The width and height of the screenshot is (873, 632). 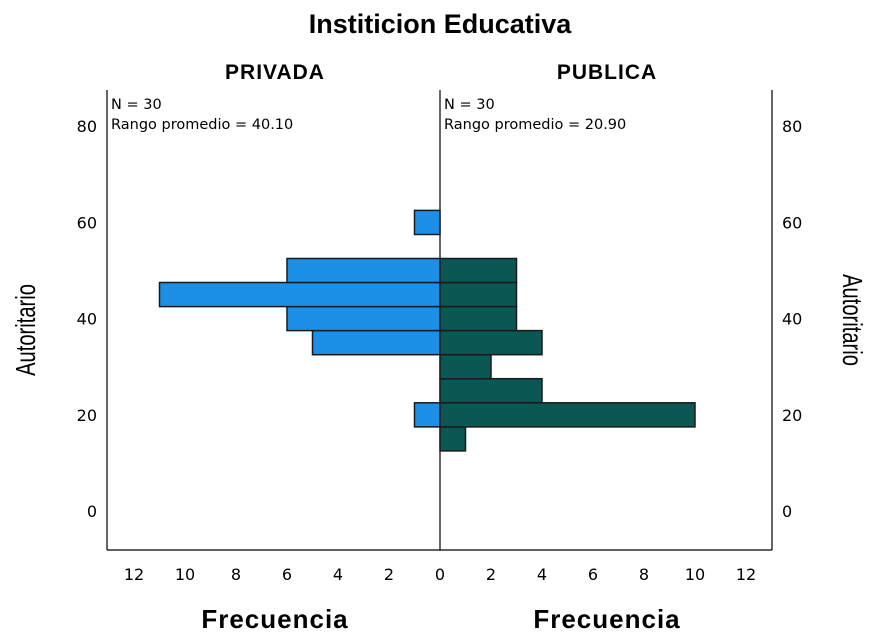 What do you see at coordinates (136, 105) in the screenshot?
I see `privada-n-label: N = 30` at bounding box center [136, 105].